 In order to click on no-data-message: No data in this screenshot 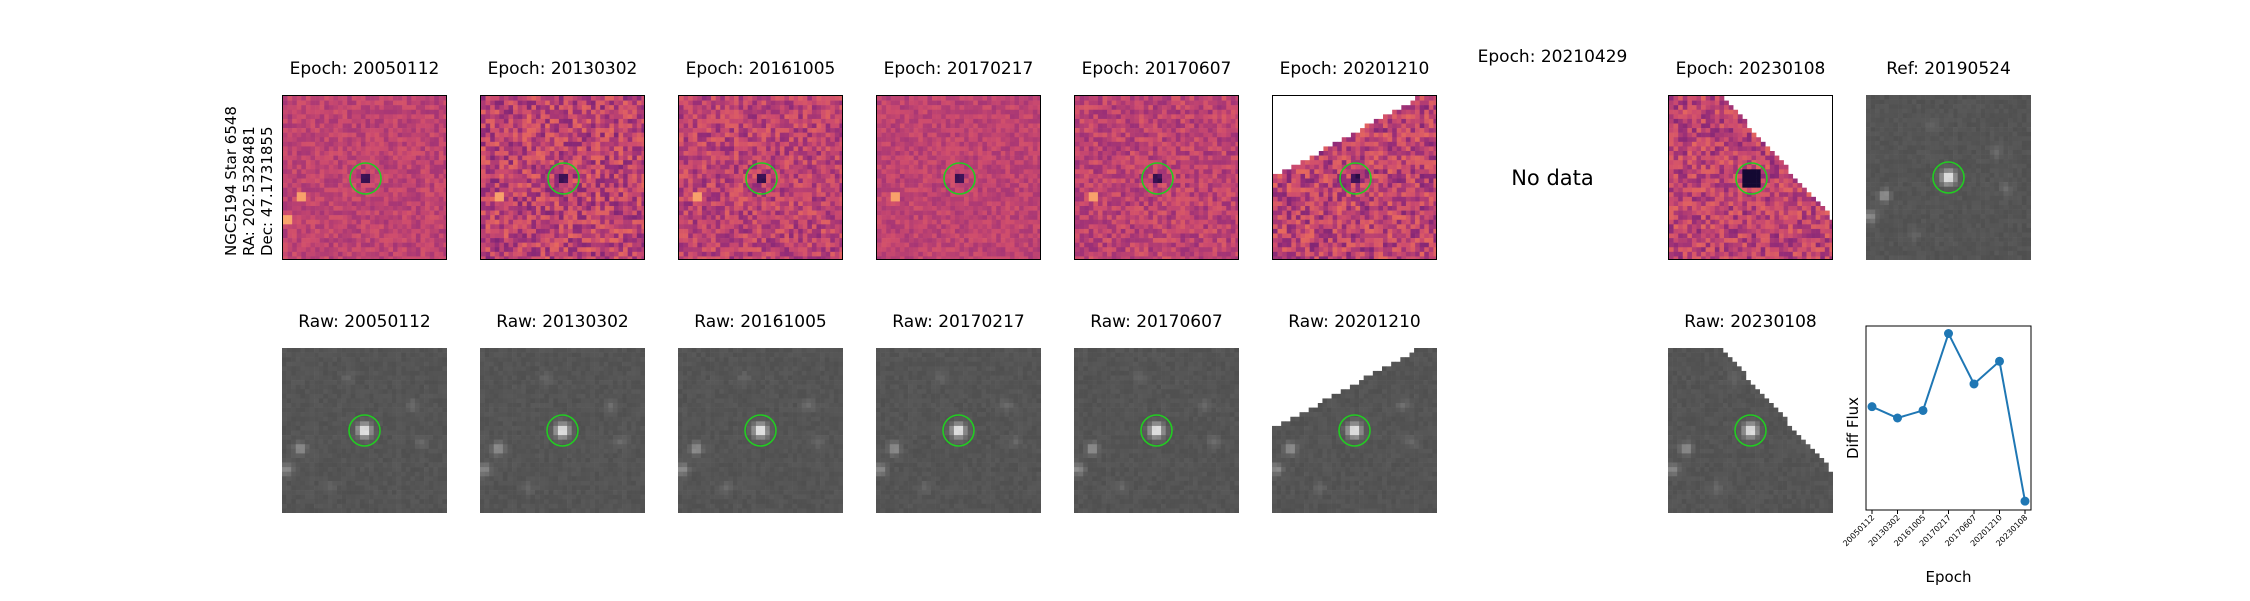, I will do `click(1552, 178)`.